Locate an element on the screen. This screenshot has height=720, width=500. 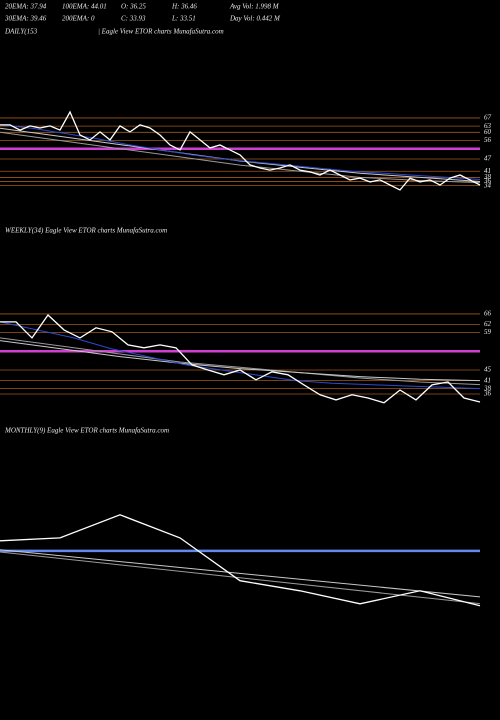
y-tick-label: 47 is located at coordinates (488, 159).